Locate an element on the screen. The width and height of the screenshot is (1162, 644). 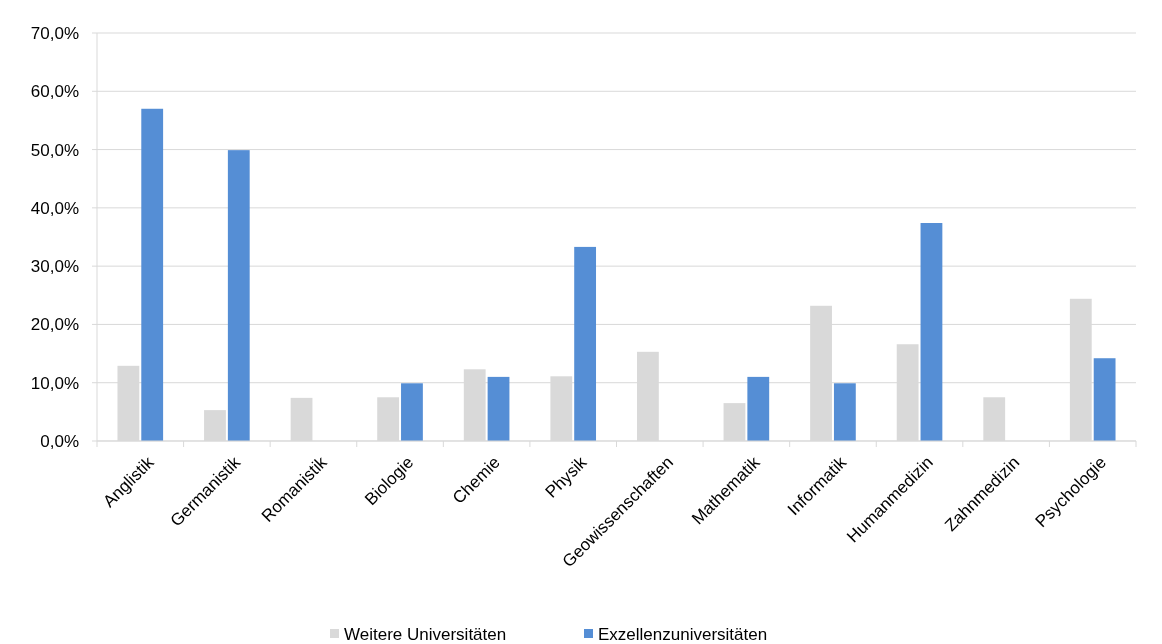
y-tick-label: 10,0% is located at coordinates (54, 383).